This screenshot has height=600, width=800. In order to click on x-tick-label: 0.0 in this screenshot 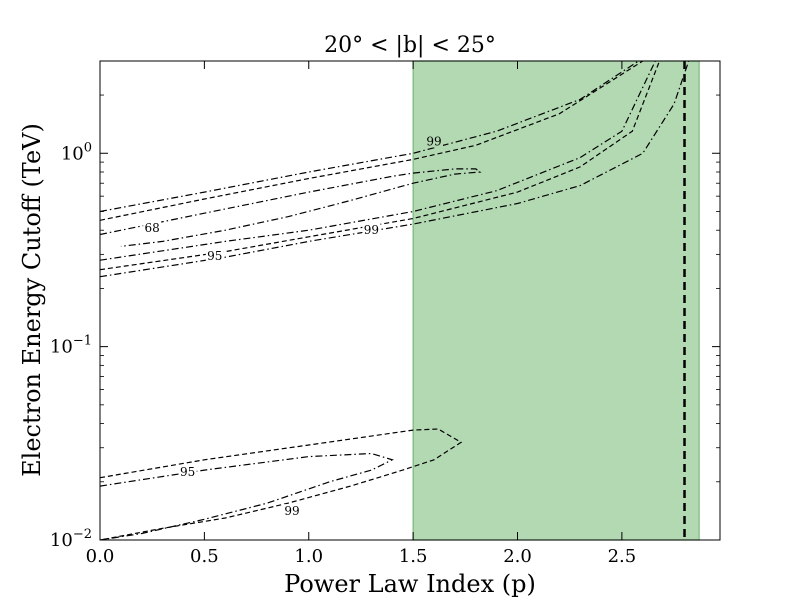, I will do `click(100, 556)`.